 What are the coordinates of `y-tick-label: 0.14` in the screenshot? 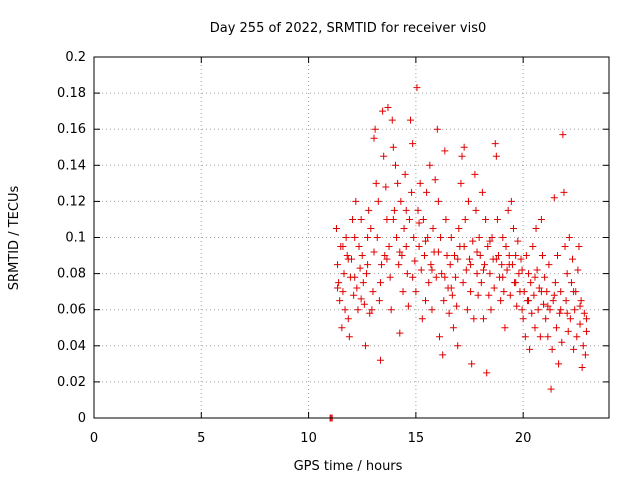 It's located at (71, 165).